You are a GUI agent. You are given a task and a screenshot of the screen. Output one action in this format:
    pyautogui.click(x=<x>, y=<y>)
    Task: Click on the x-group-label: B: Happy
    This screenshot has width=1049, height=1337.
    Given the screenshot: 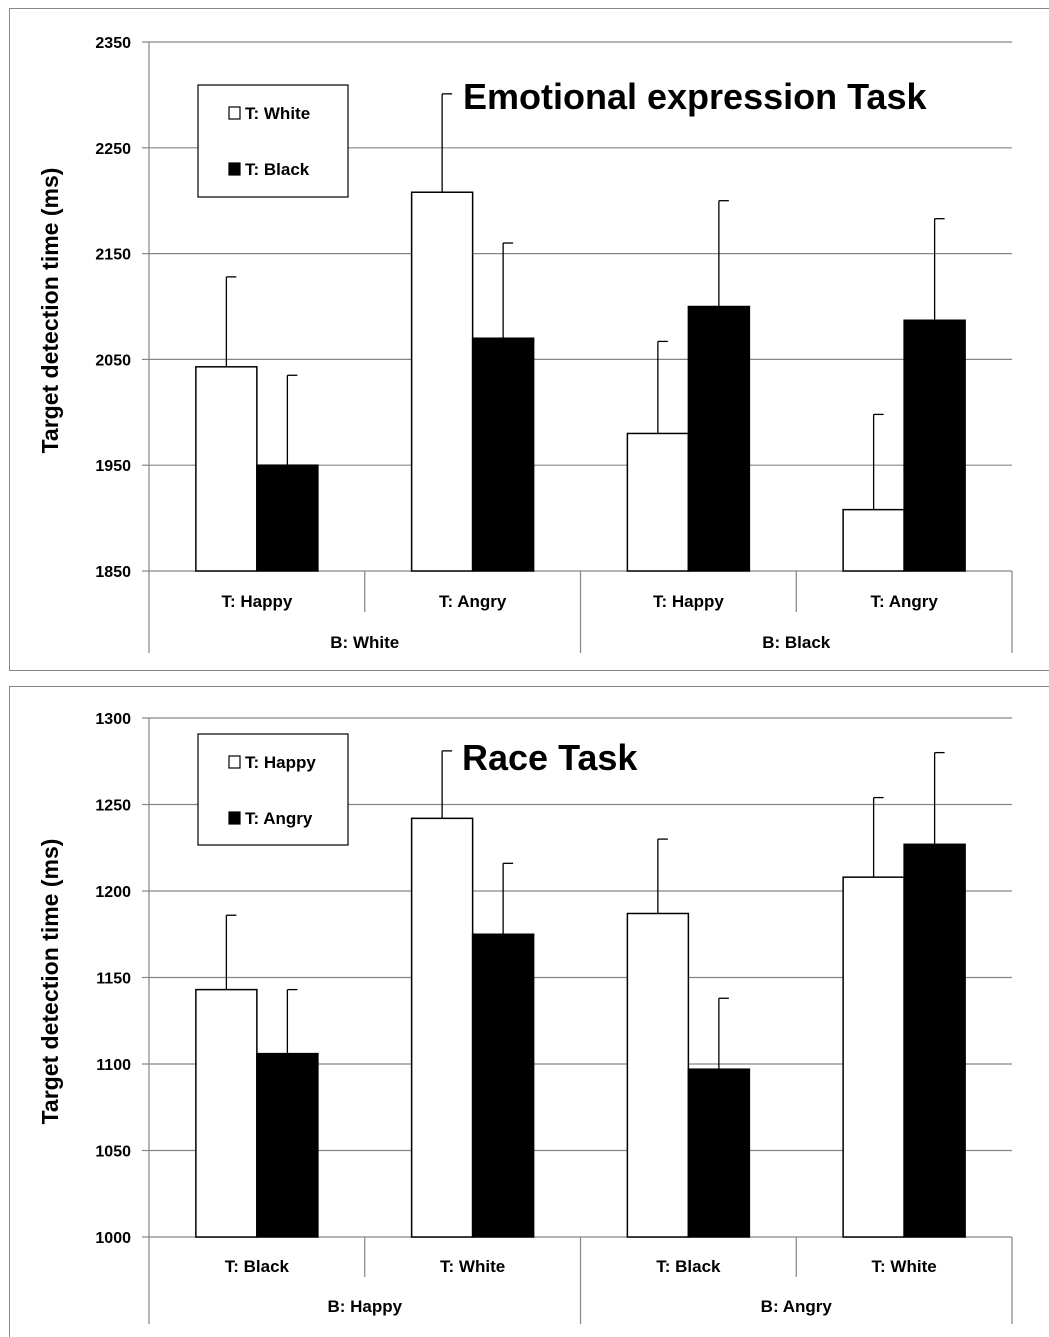 What is the action you would take?
    pyautogui.click(x=364, y=1306)
    